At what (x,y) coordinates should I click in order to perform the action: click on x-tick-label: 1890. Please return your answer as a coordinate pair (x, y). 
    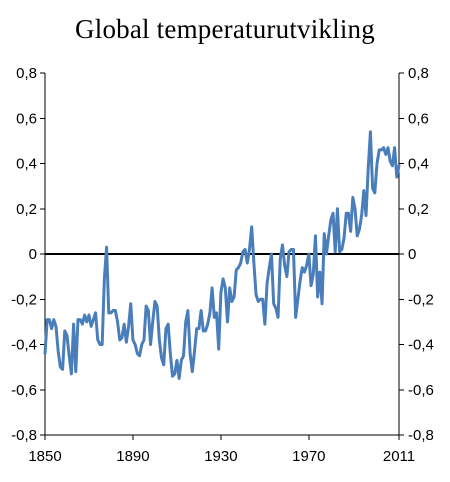
    Looking at the image, I should click on (132, 456).